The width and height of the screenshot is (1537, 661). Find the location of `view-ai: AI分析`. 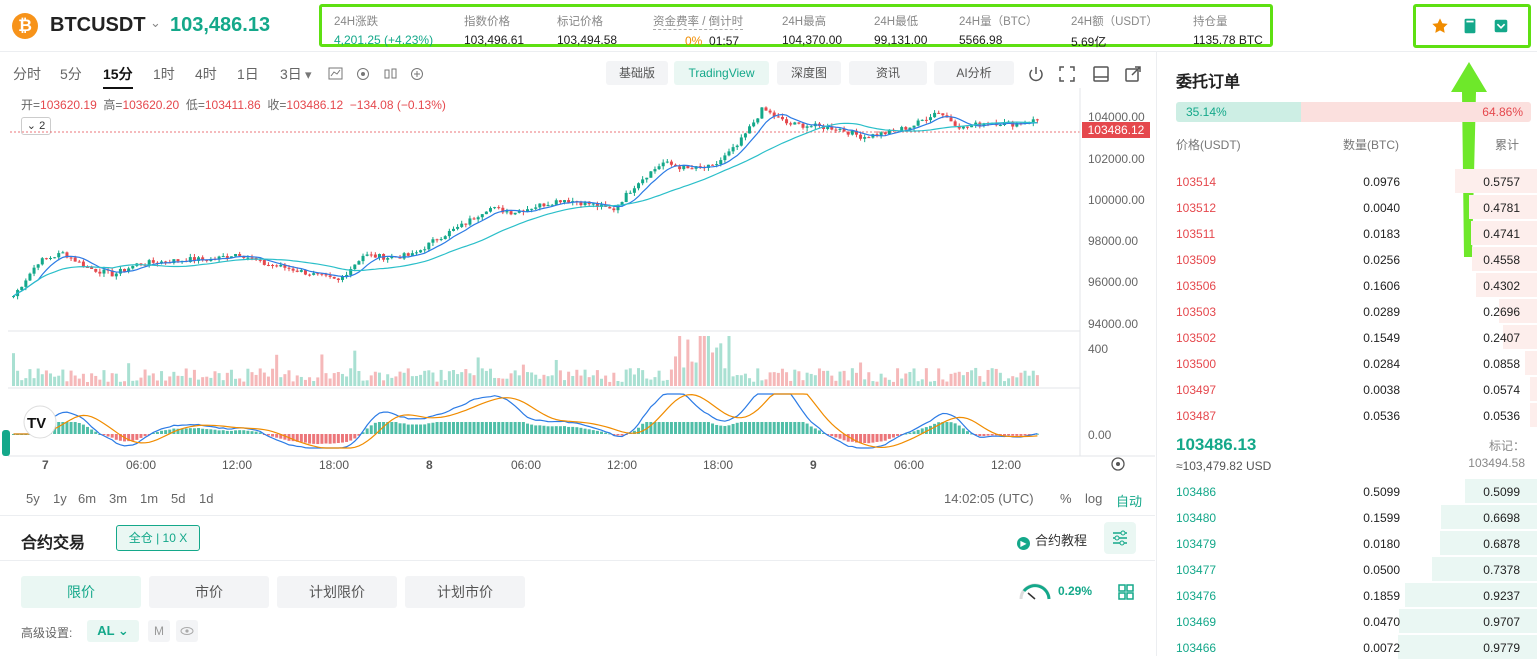

view-ai: AI分析 is located at coordinates (974, 73).